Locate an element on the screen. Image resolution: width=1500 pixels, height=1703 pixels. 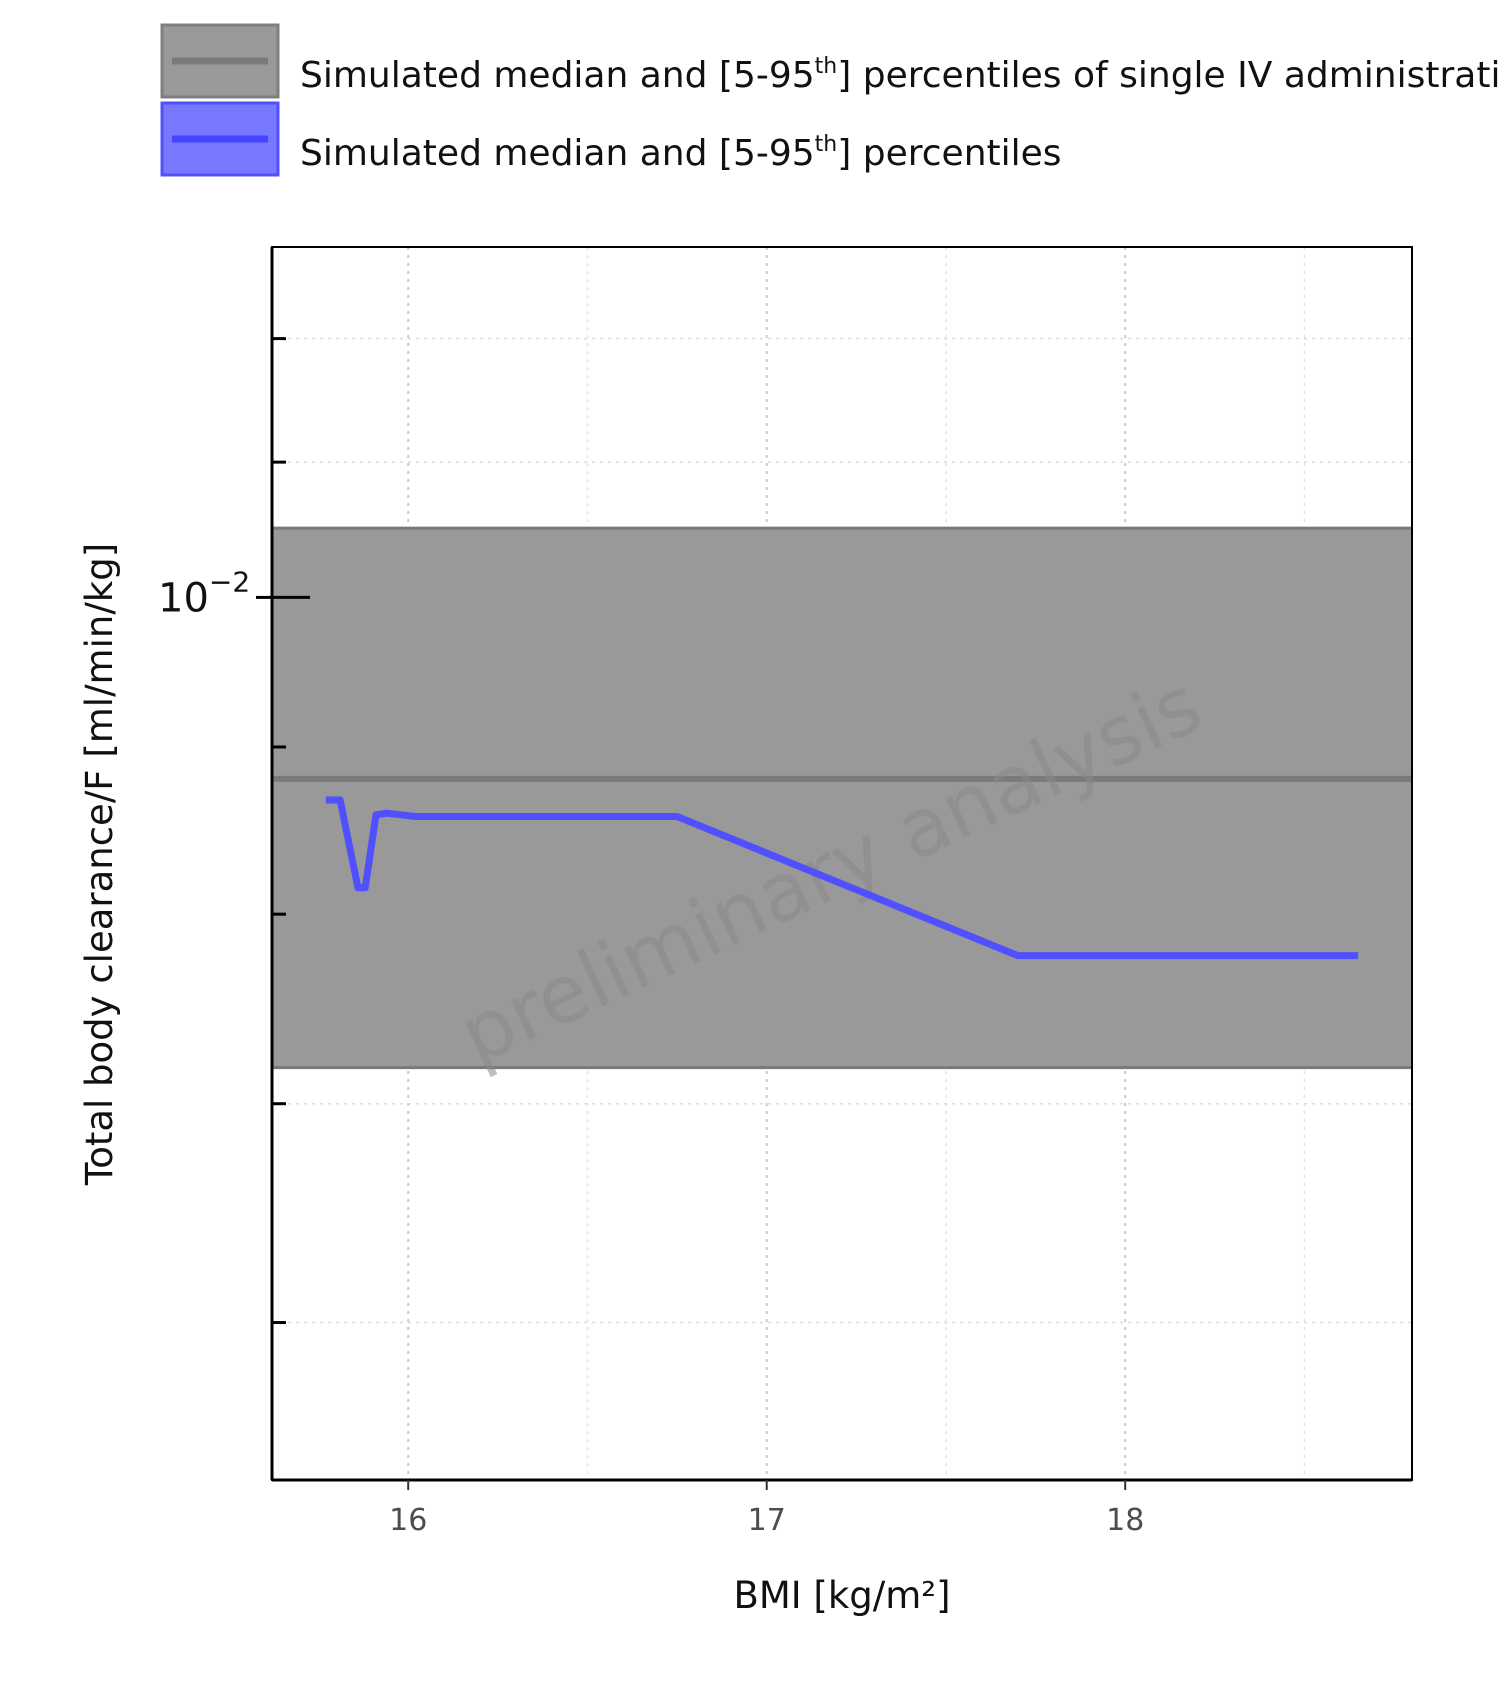
x-axis-title: BMI [kg/m²] is located at coordinates (841, 1595).